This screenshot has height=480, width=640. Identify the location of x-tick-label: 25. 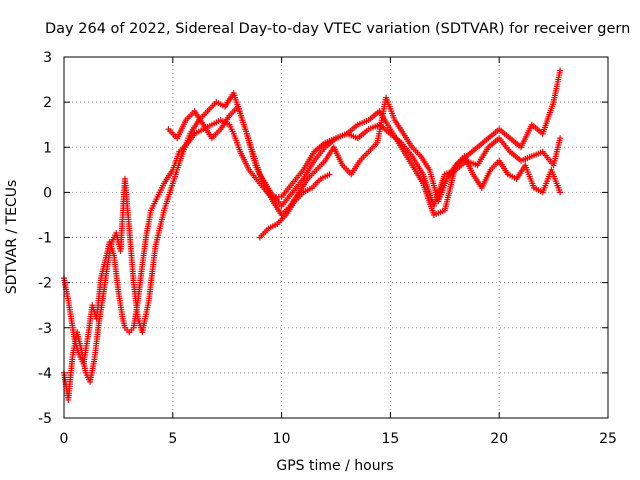
(608, 439).